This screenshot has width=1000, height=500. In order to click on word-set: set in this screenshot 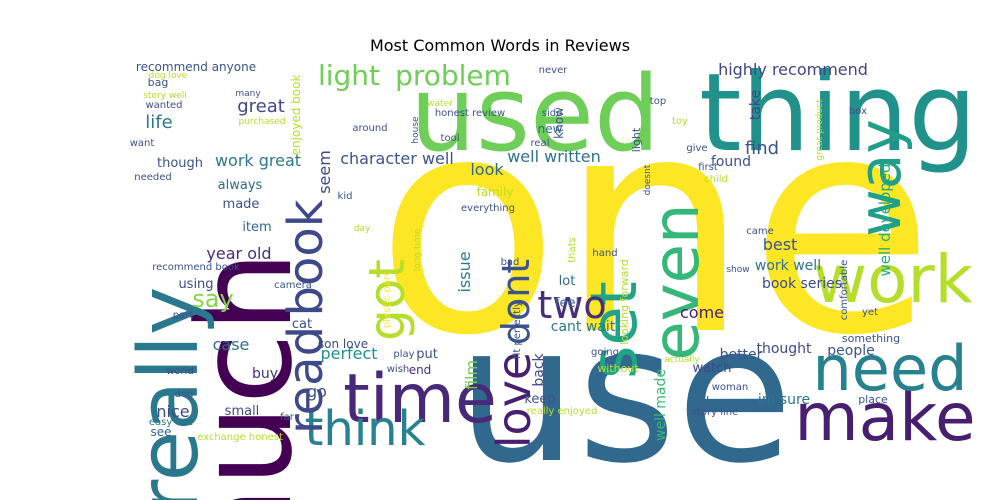, I will do `click(615, 330)`.